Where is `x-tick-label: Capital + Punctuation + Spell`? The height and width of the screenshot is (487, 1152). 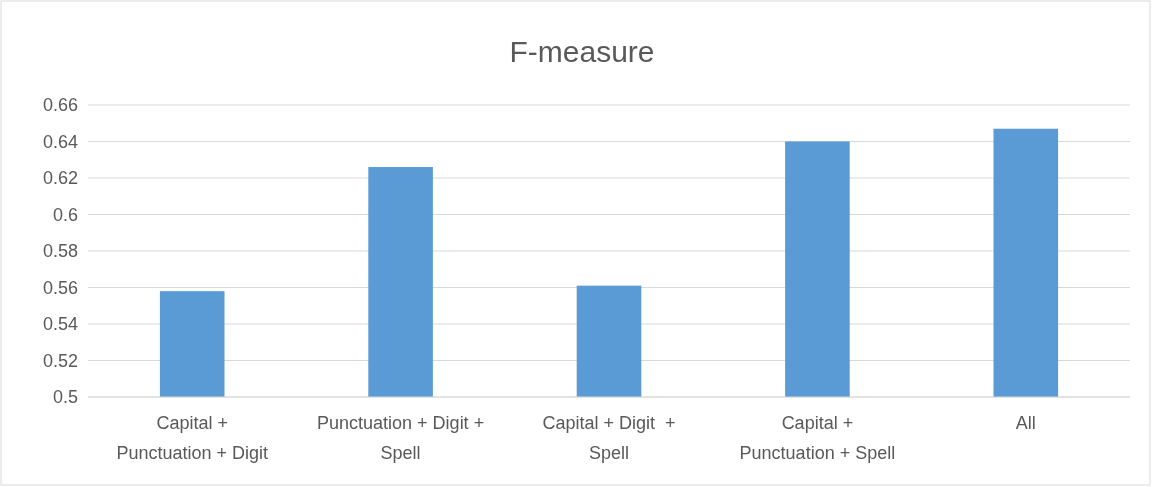 x-tick-label: Capital + Punctuation + Spell is located at coordinates (817, 438).